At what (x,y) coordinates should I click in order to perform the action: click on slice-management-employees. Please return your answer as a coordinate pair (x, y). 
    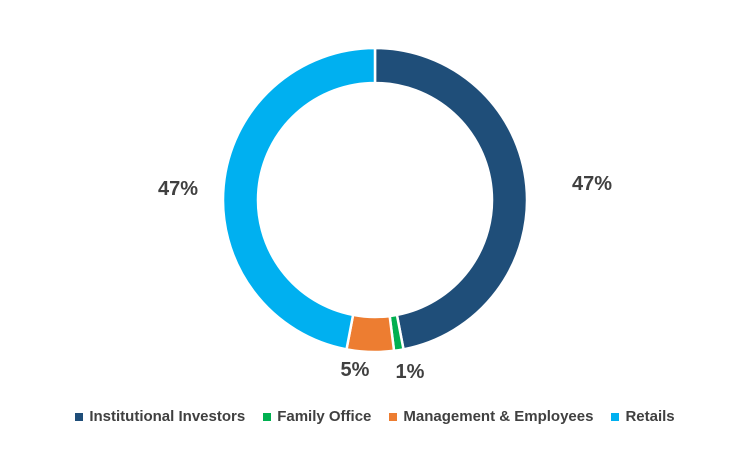
    Looking at the image, I should click on (370, 333).